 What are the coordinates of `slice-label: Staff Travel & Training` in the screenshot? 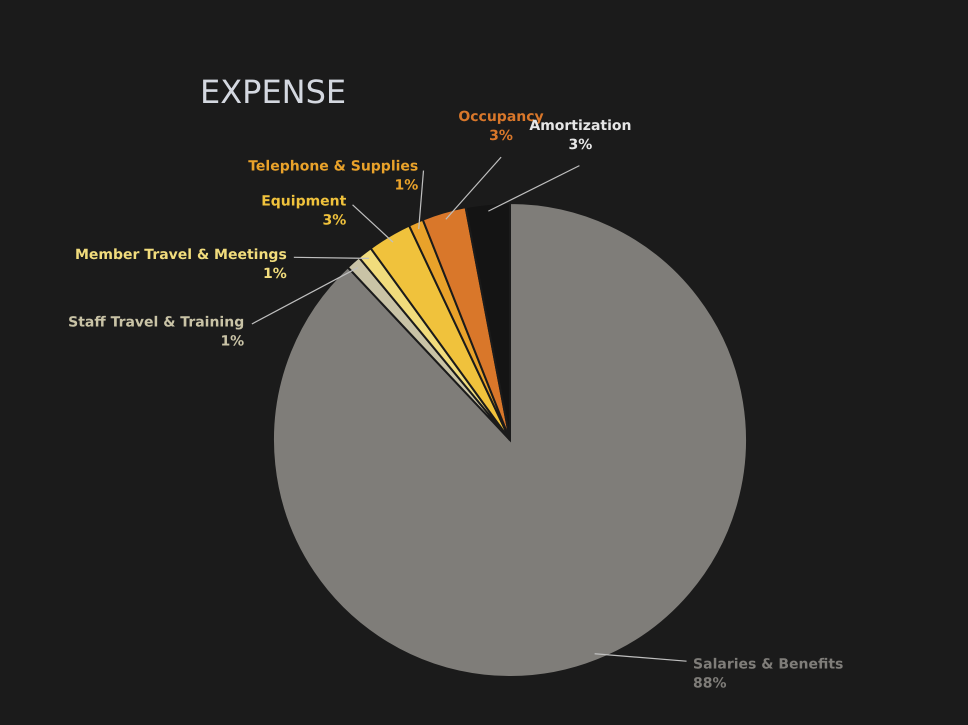 It's located at (156, 322).